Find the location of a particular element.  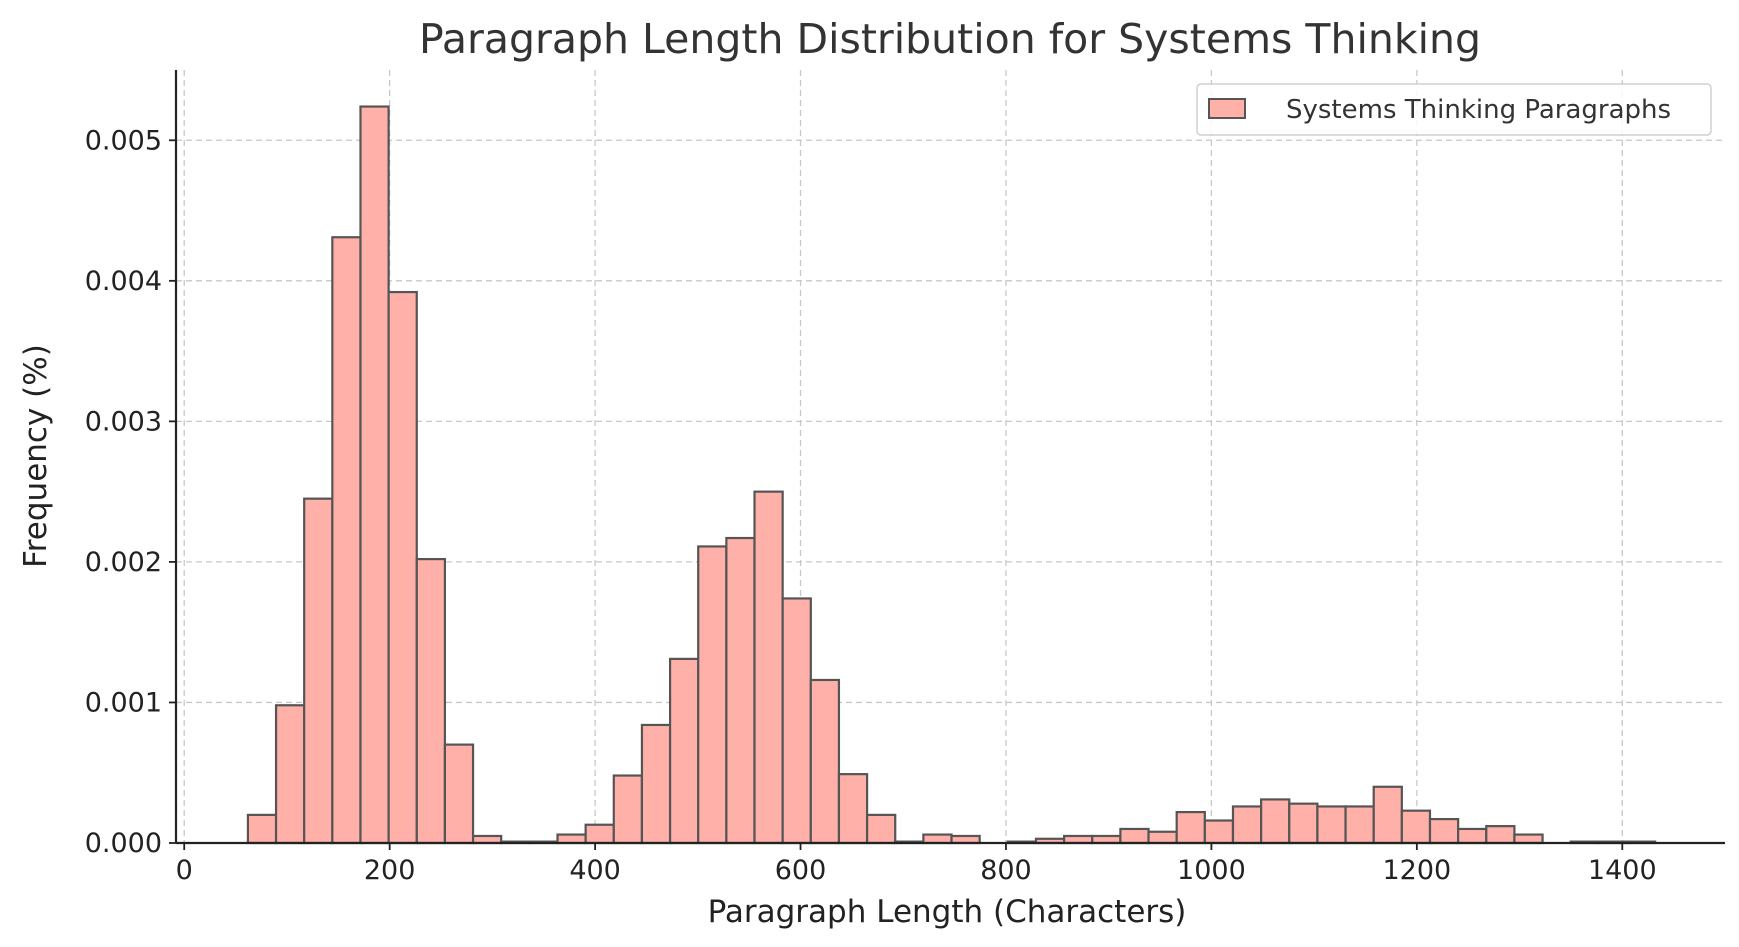

y-tick-label: 0.000 is located at coordinates (123, 843).